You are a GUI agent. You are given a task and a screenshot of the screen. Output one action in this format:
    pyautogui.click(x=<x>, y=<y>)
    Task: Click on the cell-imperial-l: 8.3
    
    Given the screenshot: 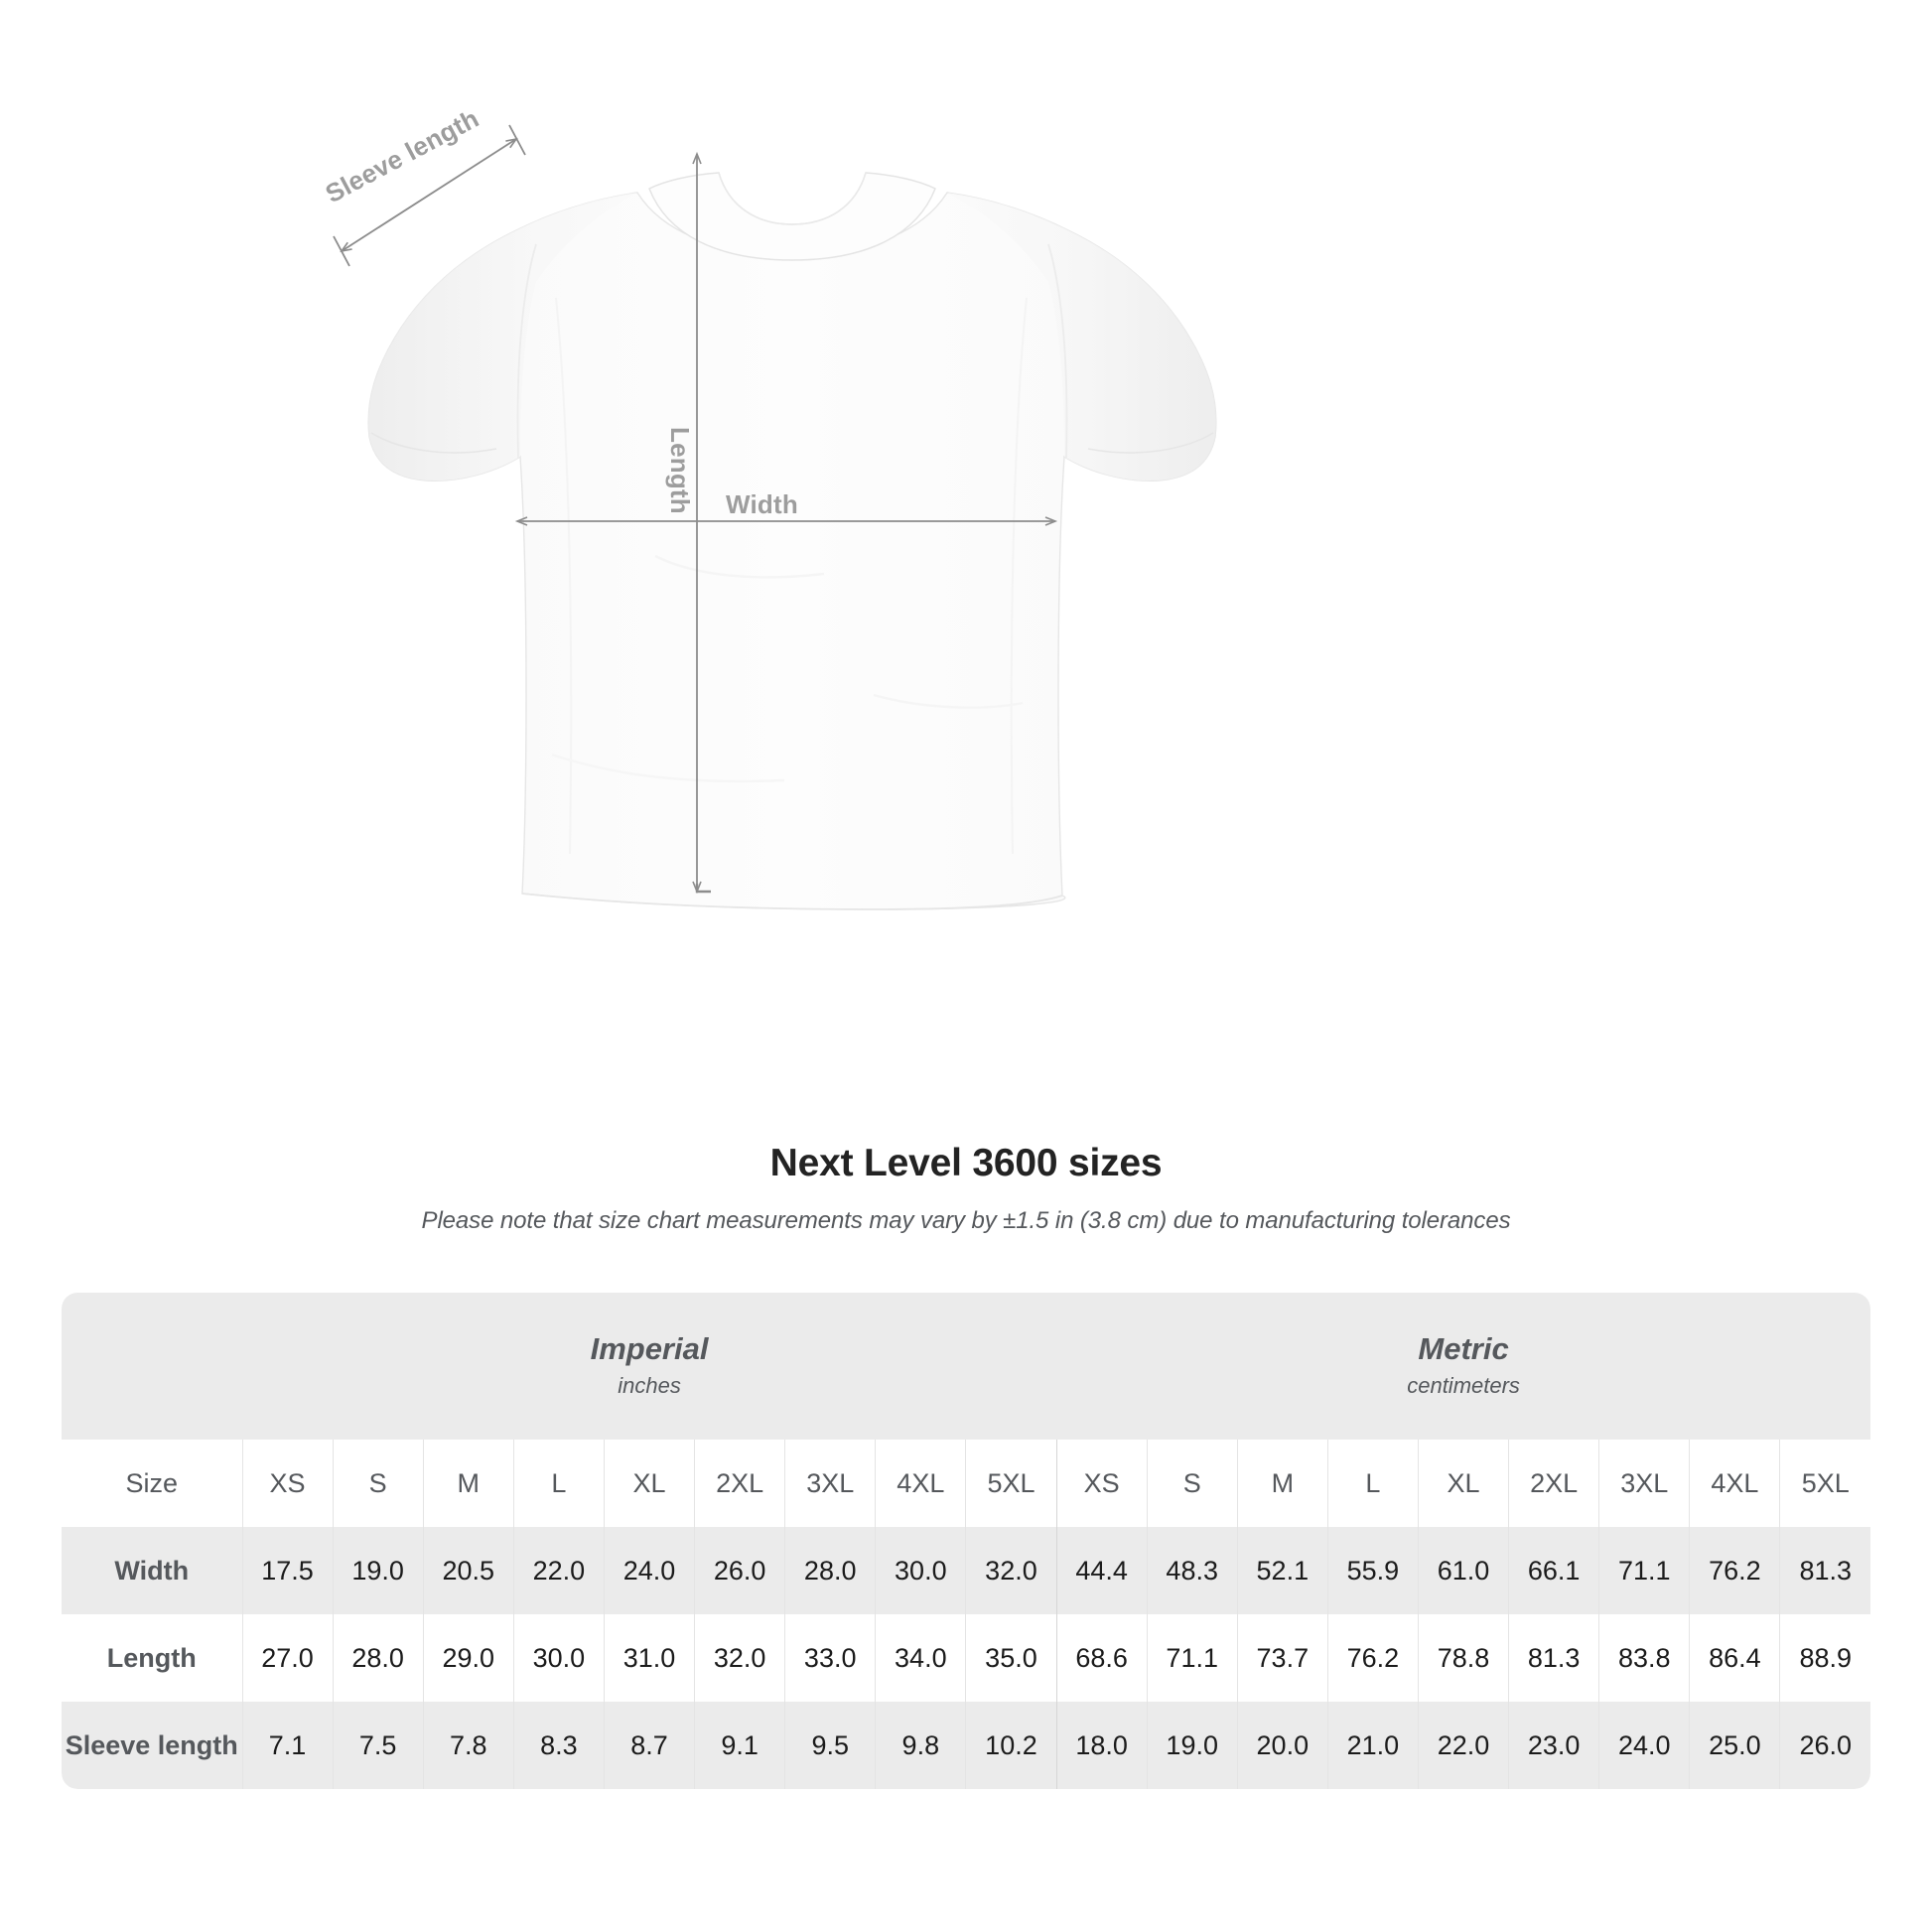 What is the action you would take?
    pyautogui.click(x=558, y=1746)
    